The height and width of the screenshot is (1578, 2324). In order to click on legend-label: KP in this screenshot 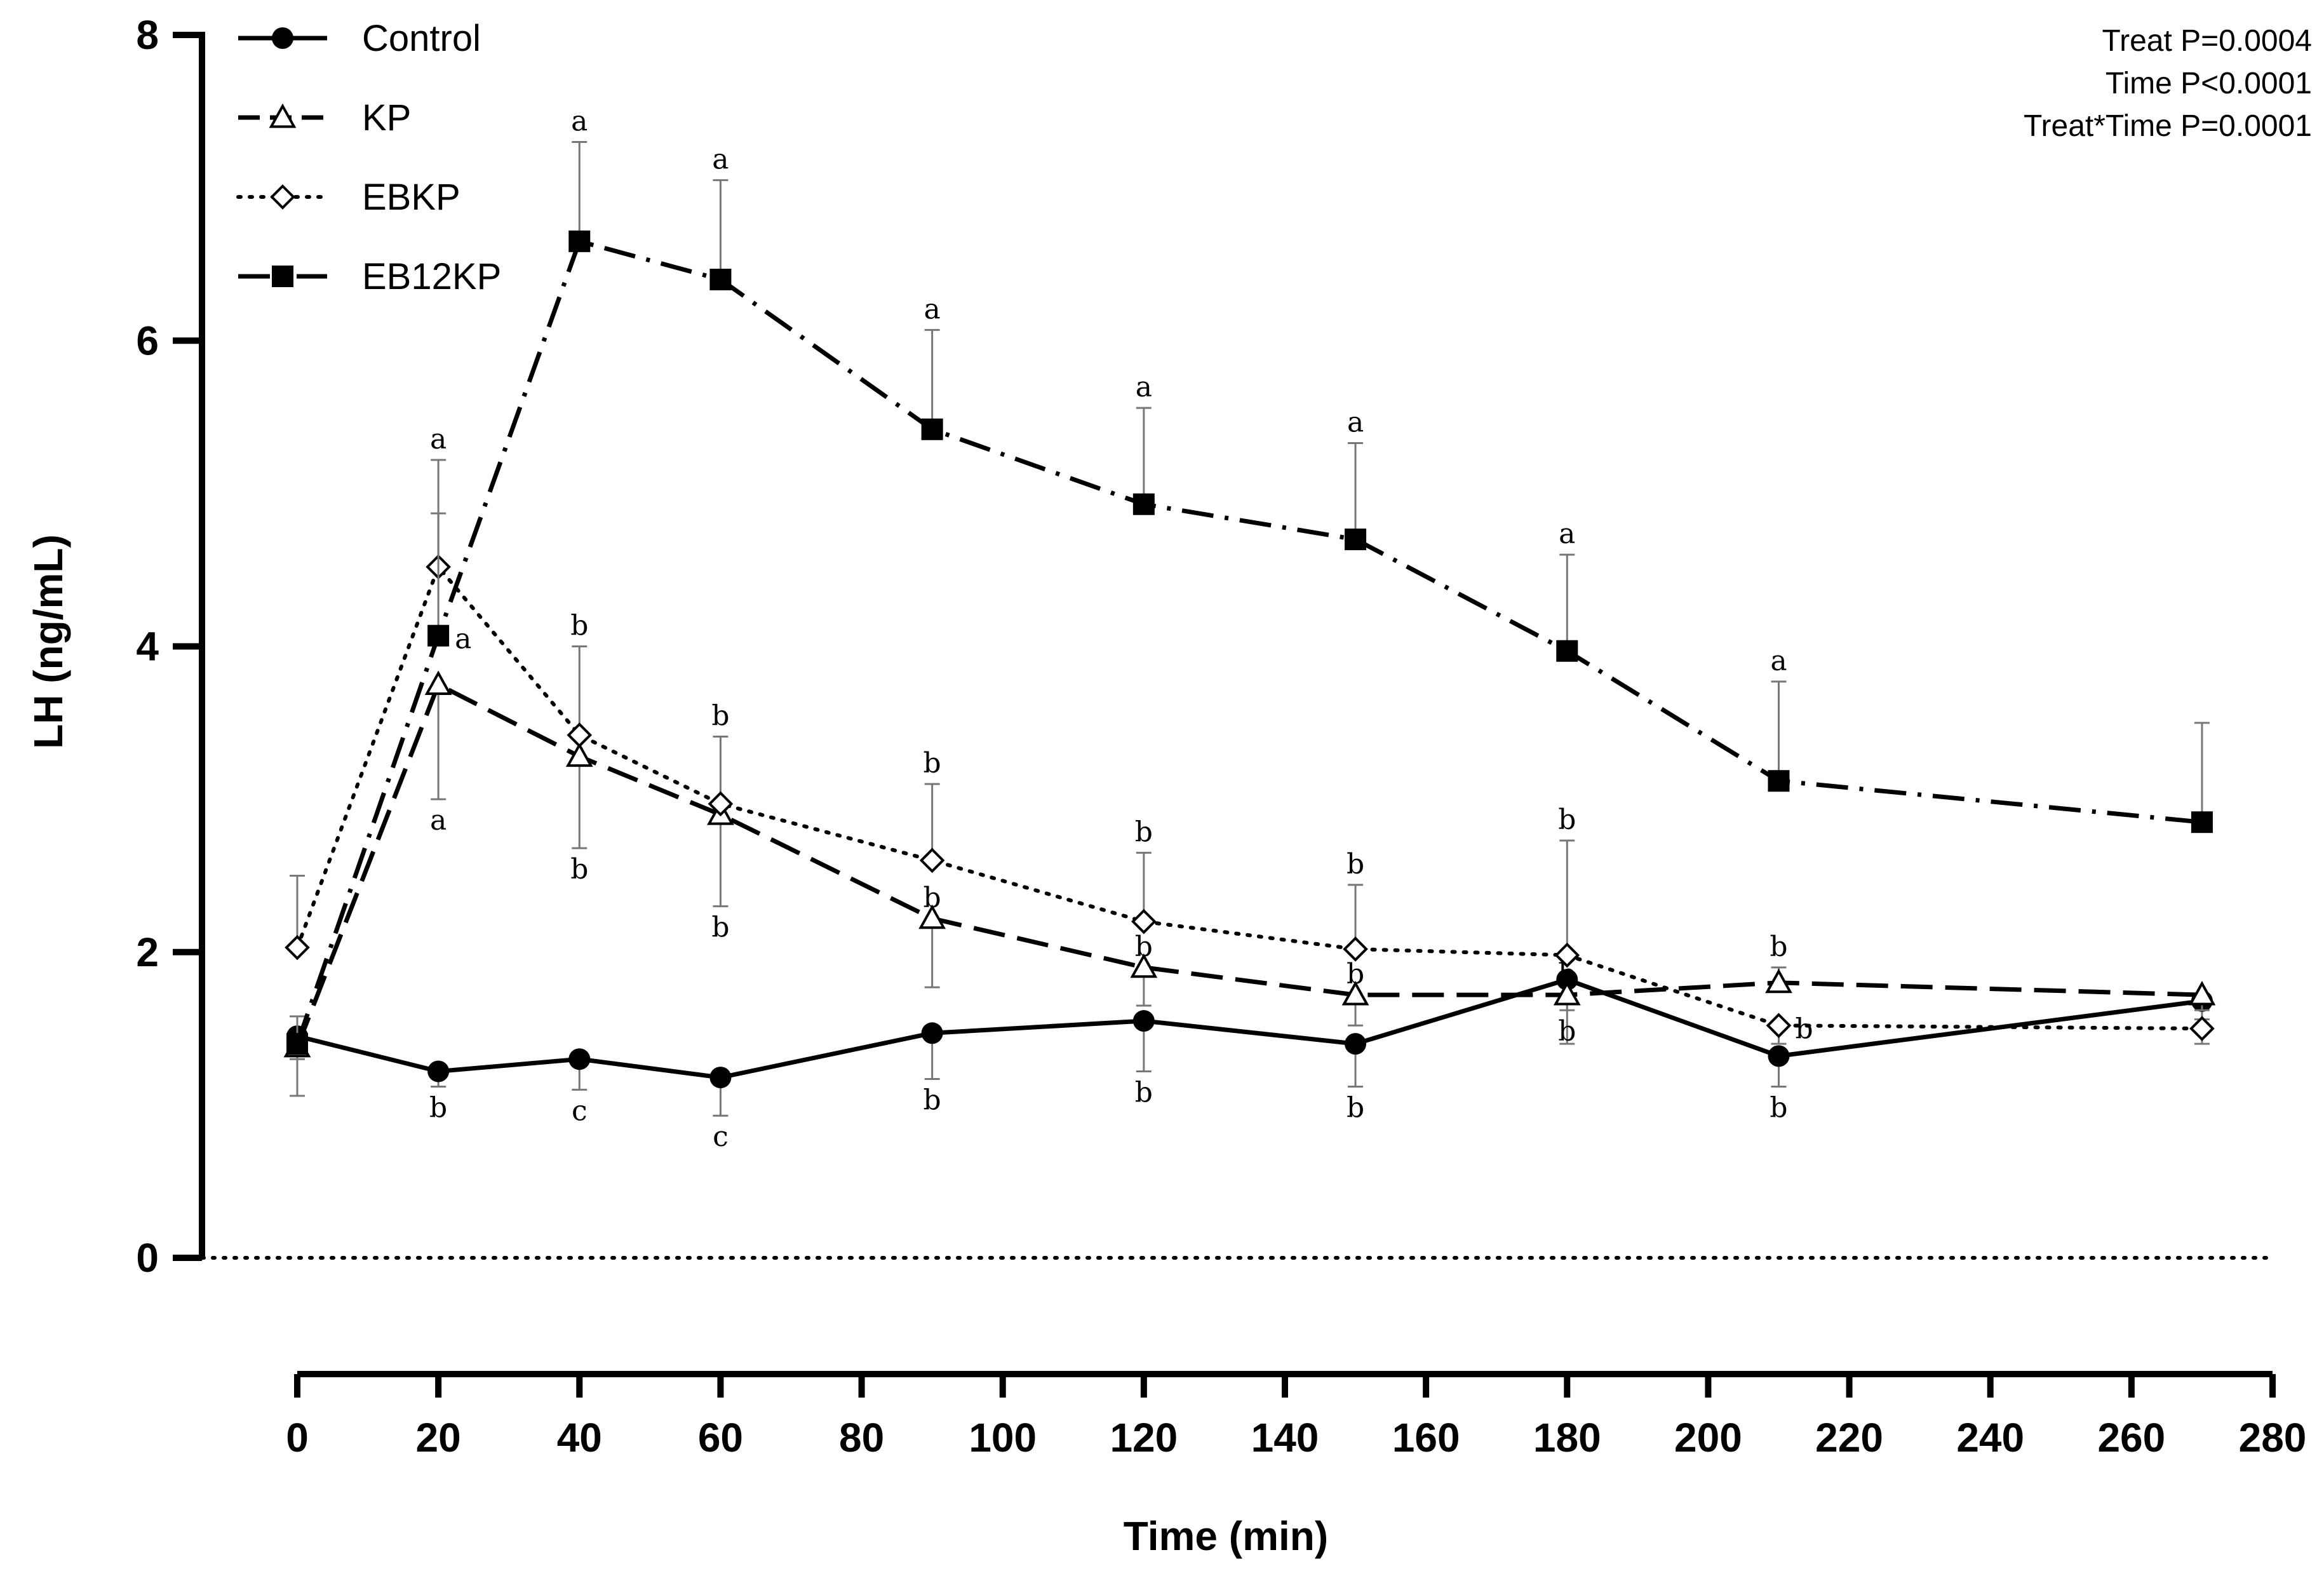, I will do `click(387, 117)`.